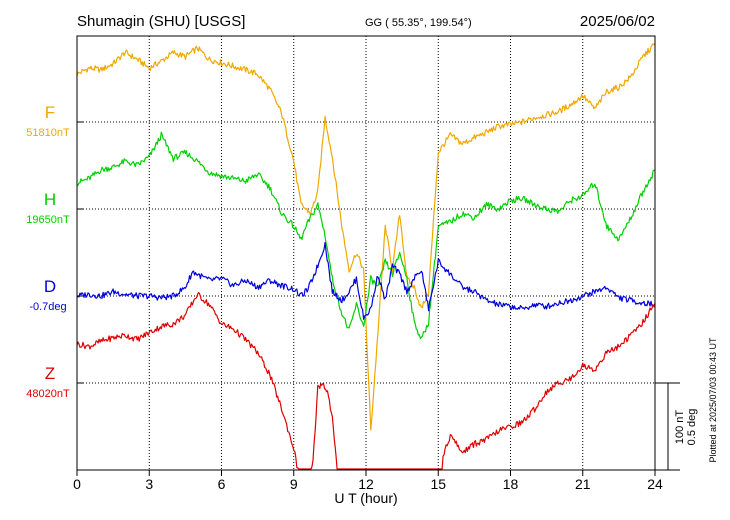 Image resolution: width=730 pixels, height=520 pixels. What do you see at coordinates (50, 199) in the screenshot?
I see `series-name-h: H` at bounding box center [50, 199].